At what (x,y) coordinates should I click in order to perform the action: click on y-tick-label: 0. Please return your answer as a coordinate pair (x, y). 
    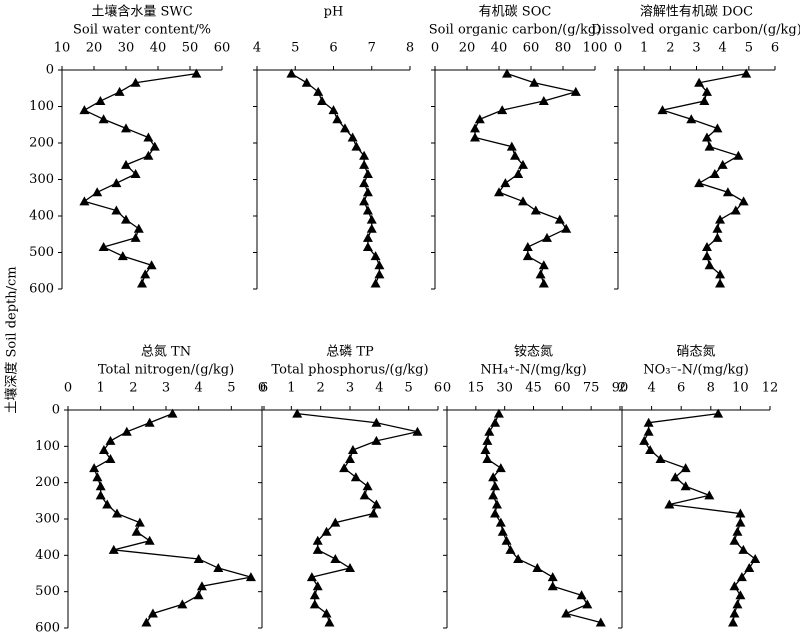
    Looking at the image, I should click on (50, 70).